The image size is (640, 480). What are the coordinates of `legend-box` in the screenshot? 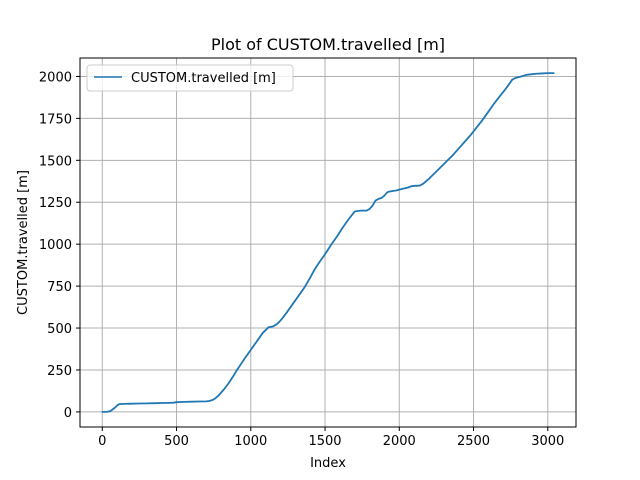 It's located at (190, 78).